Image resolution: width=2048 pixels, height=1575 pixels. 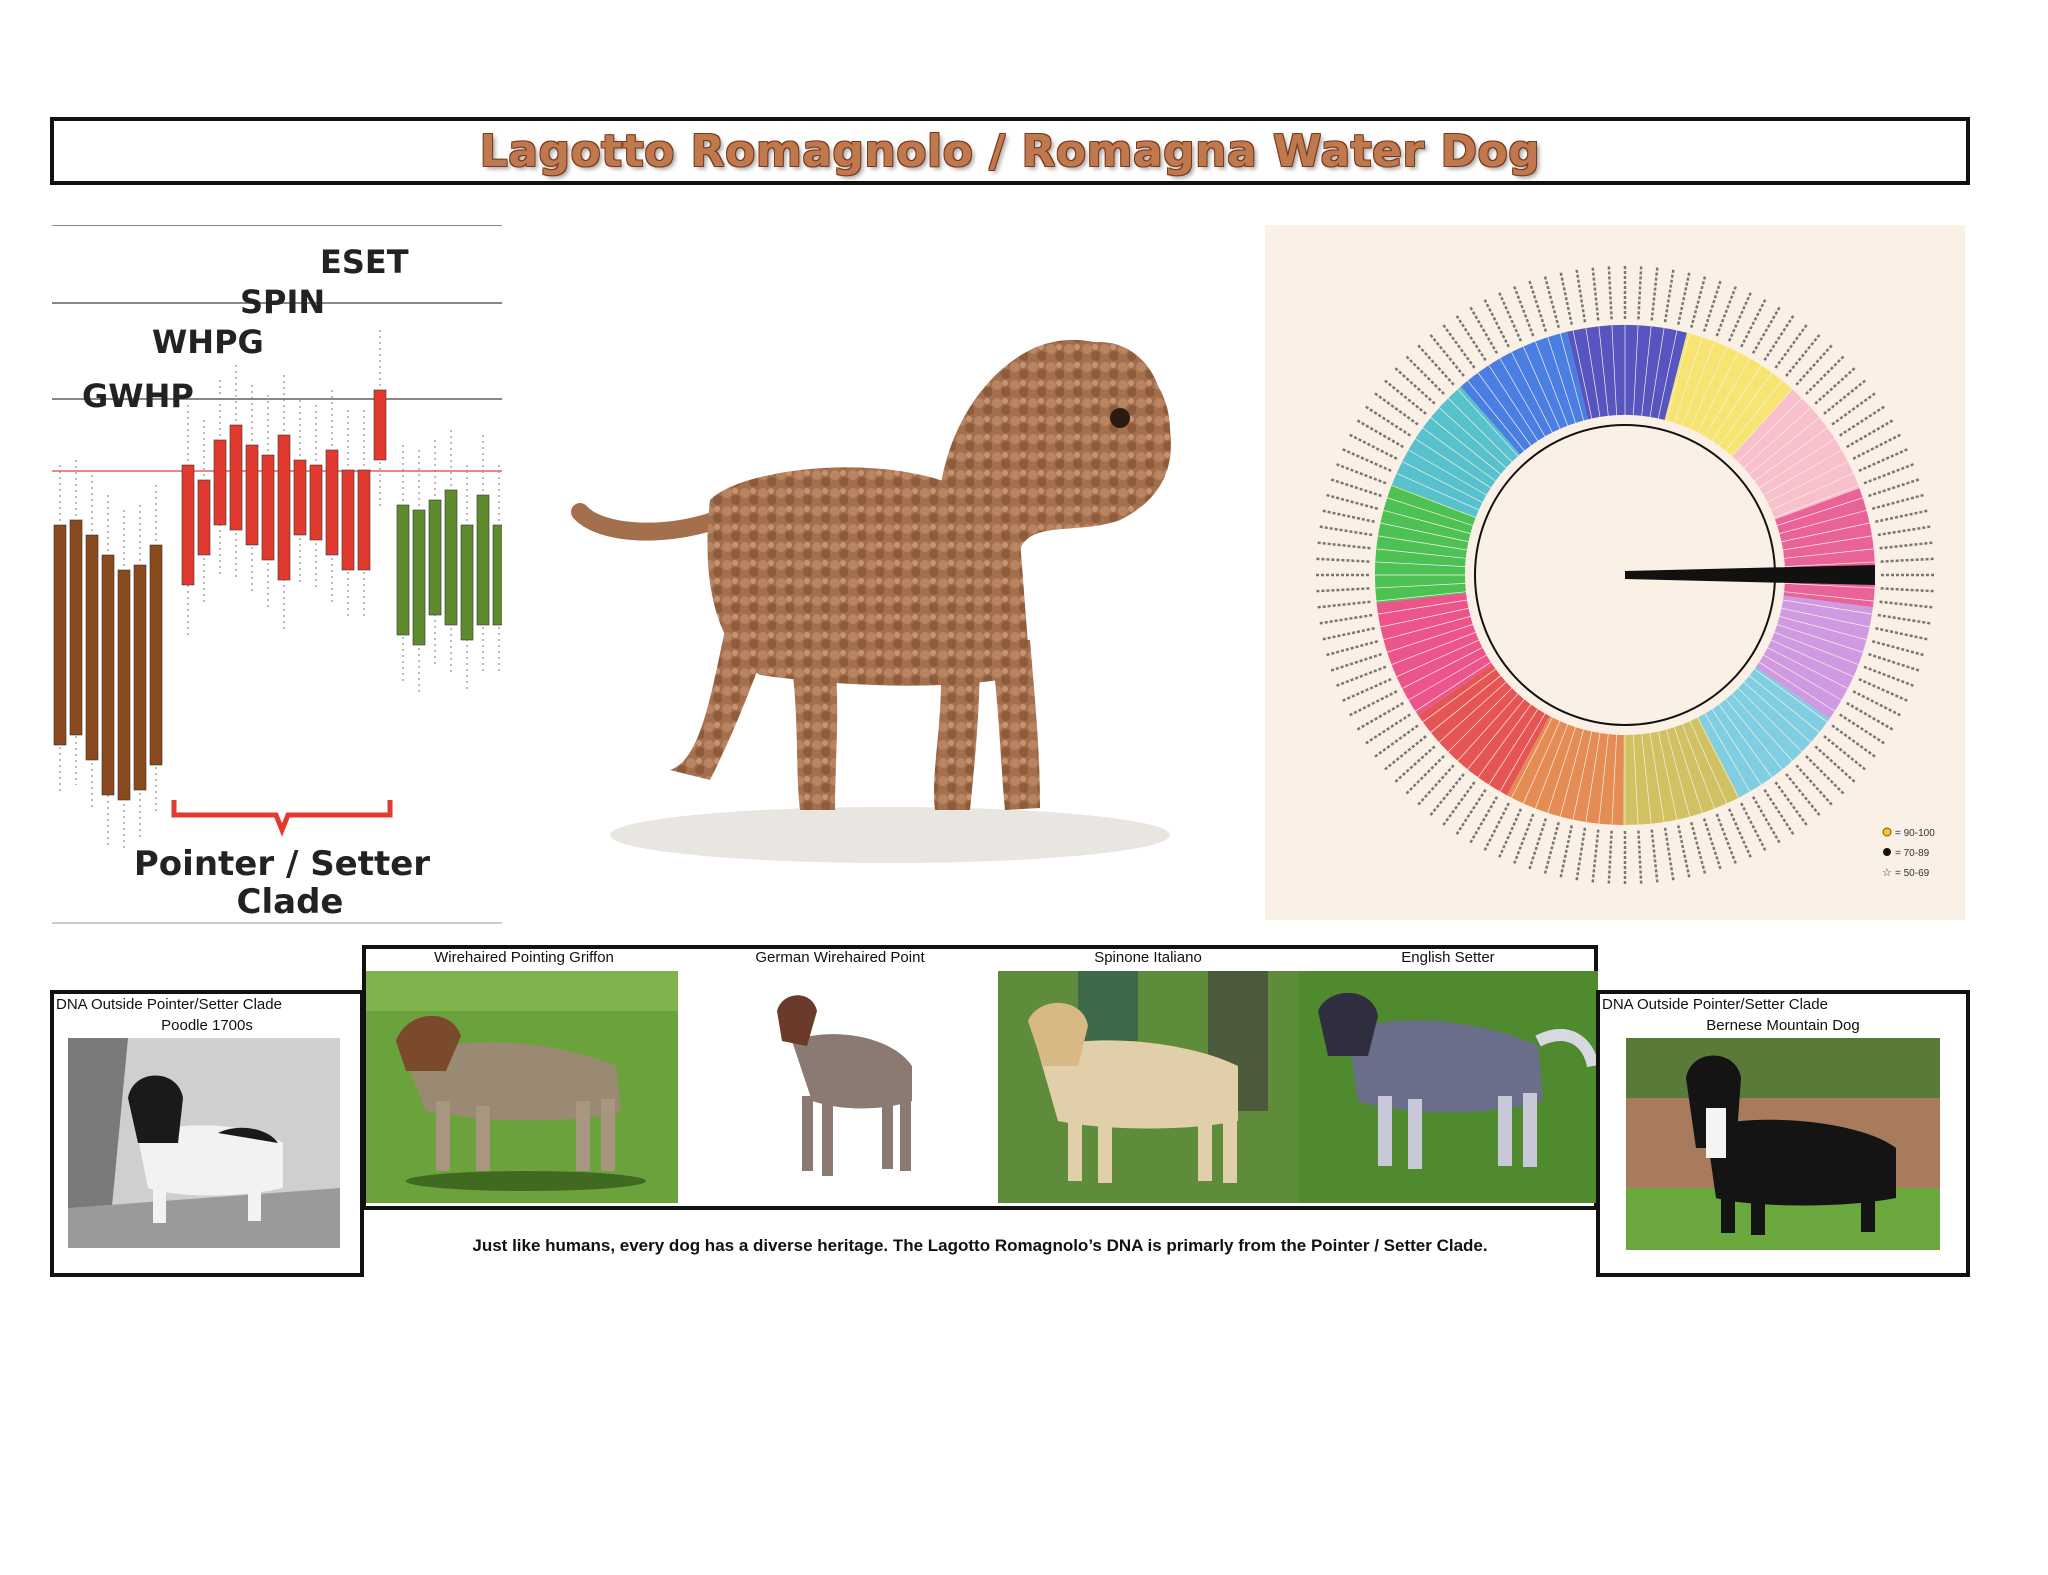 What do you see at coordinates (1715, 1004) in the screenshot?
I see `right-panel-heading: DNA Outside Pointer/Setter Clade` at bounding box center [1715, 1004].